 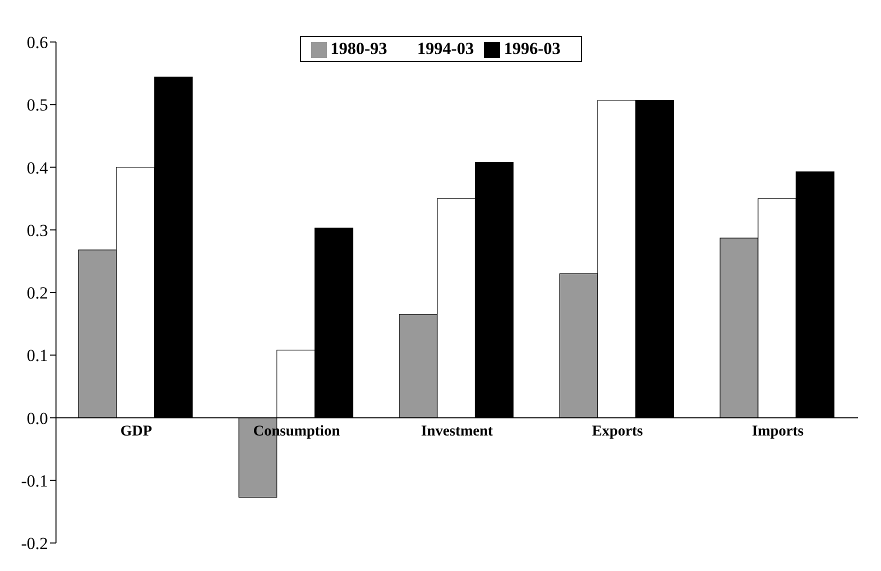 I want to click on y-tick-label: 0.3, so click(x=37, y=230).